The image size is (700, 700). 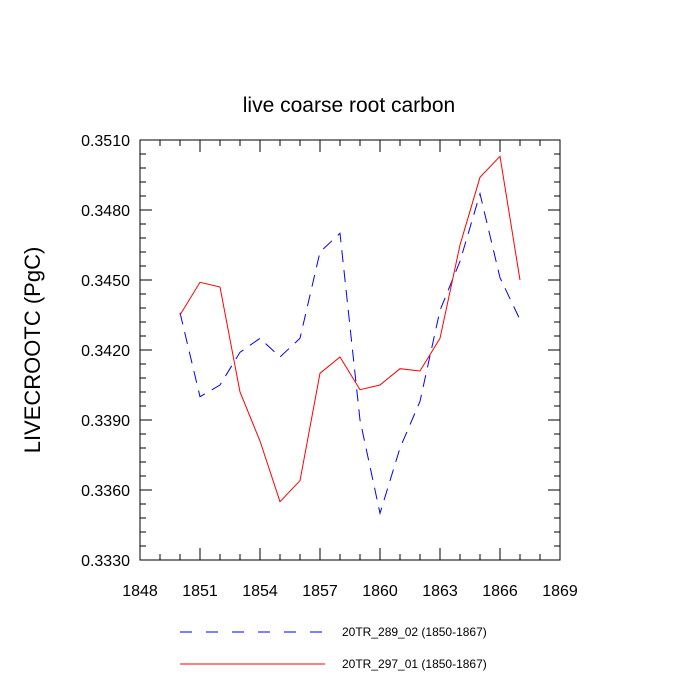 What do you see at coordinates (414, 664) in the screenshot?
I see `legend-label-2: 20TR_297_01 (1850-1867)` at bounding box center [414, 664].